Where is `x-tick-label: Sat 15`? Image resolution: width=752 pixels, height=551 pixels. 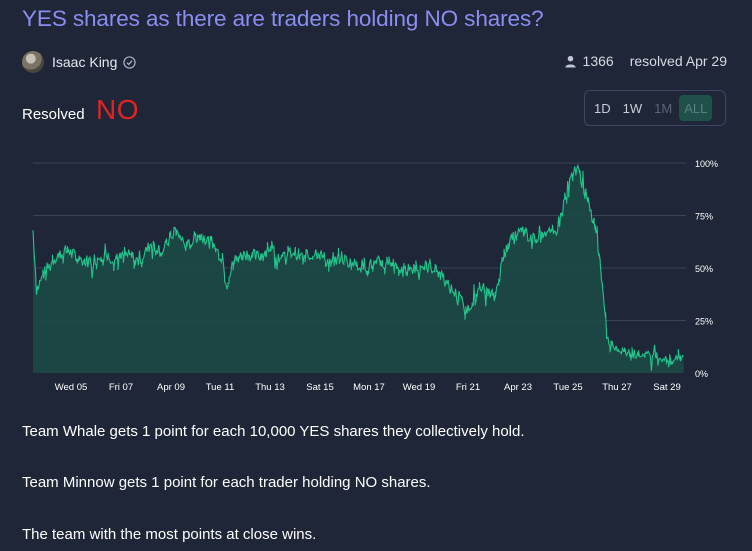 x-tick-label: Sat 15 is located at coordinates (319, 387).